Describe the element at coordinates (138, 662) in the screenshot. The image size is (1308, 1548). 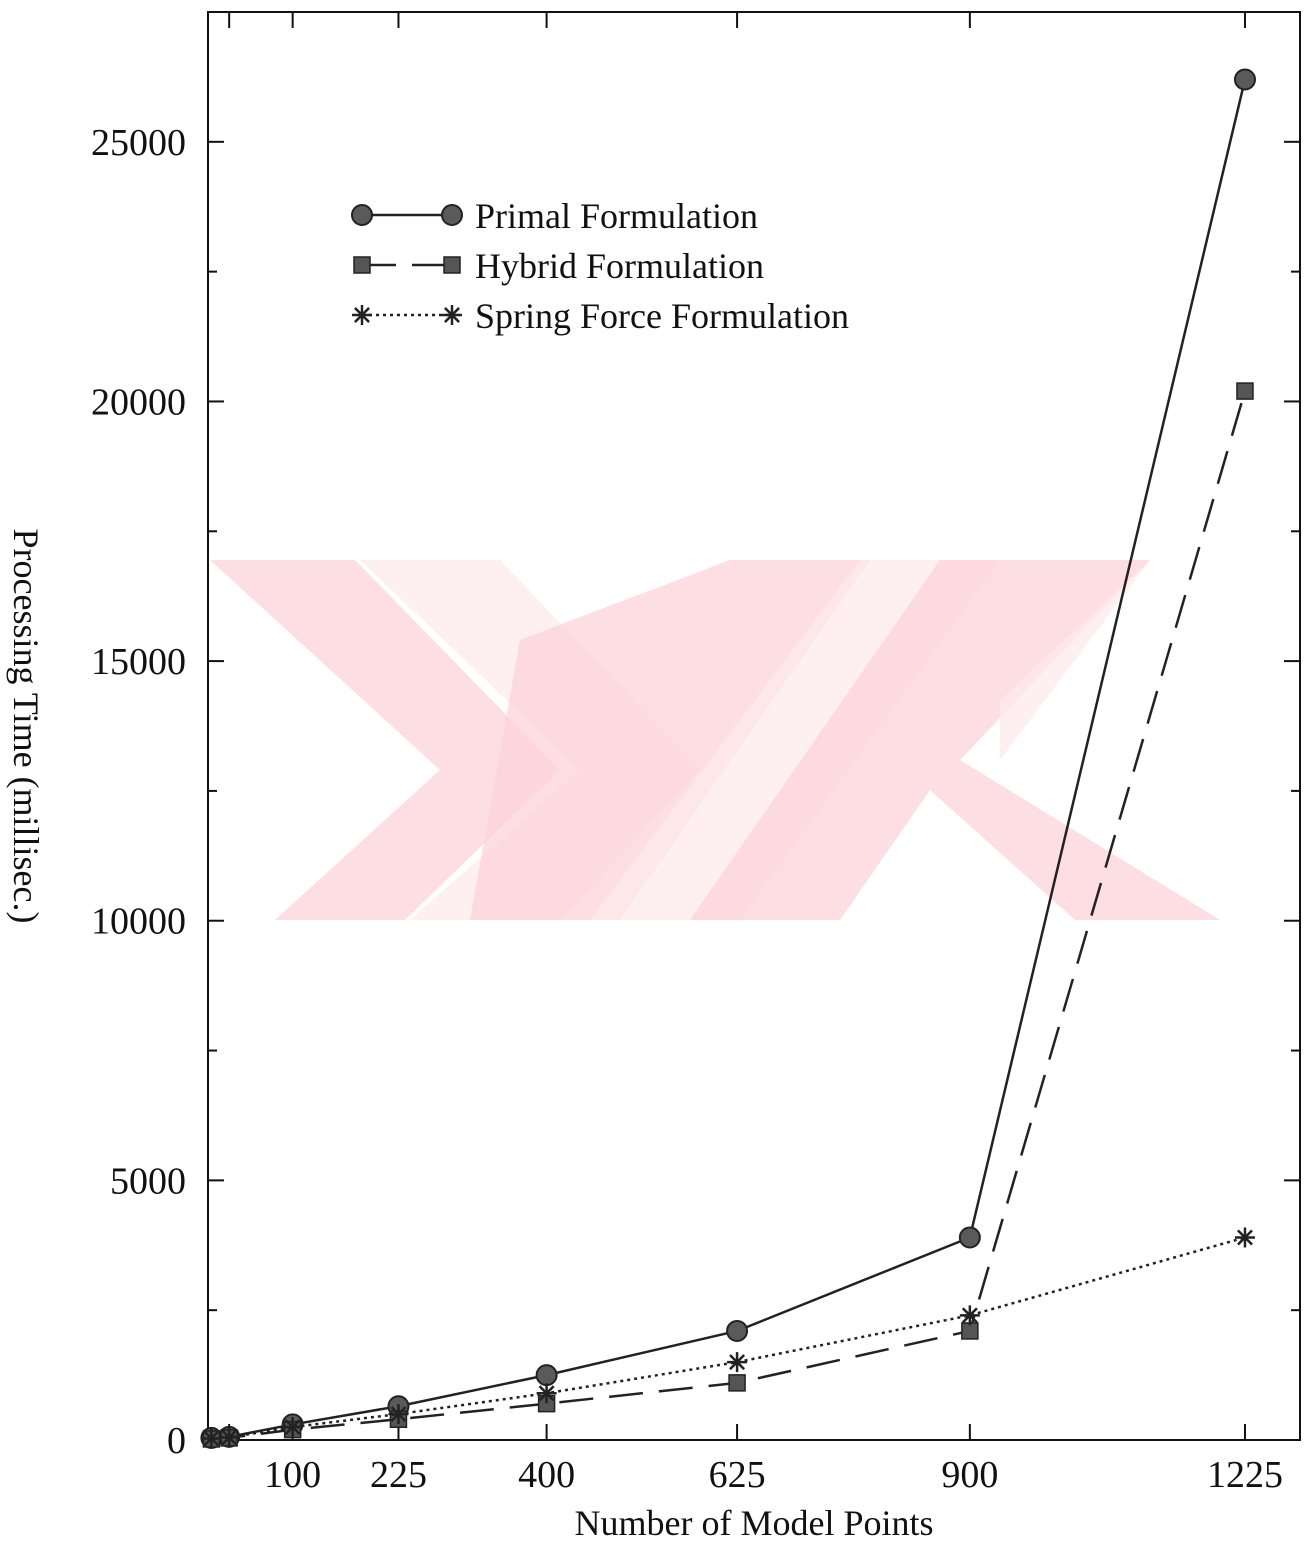
I see `y-tick-label: 15000` at that location.